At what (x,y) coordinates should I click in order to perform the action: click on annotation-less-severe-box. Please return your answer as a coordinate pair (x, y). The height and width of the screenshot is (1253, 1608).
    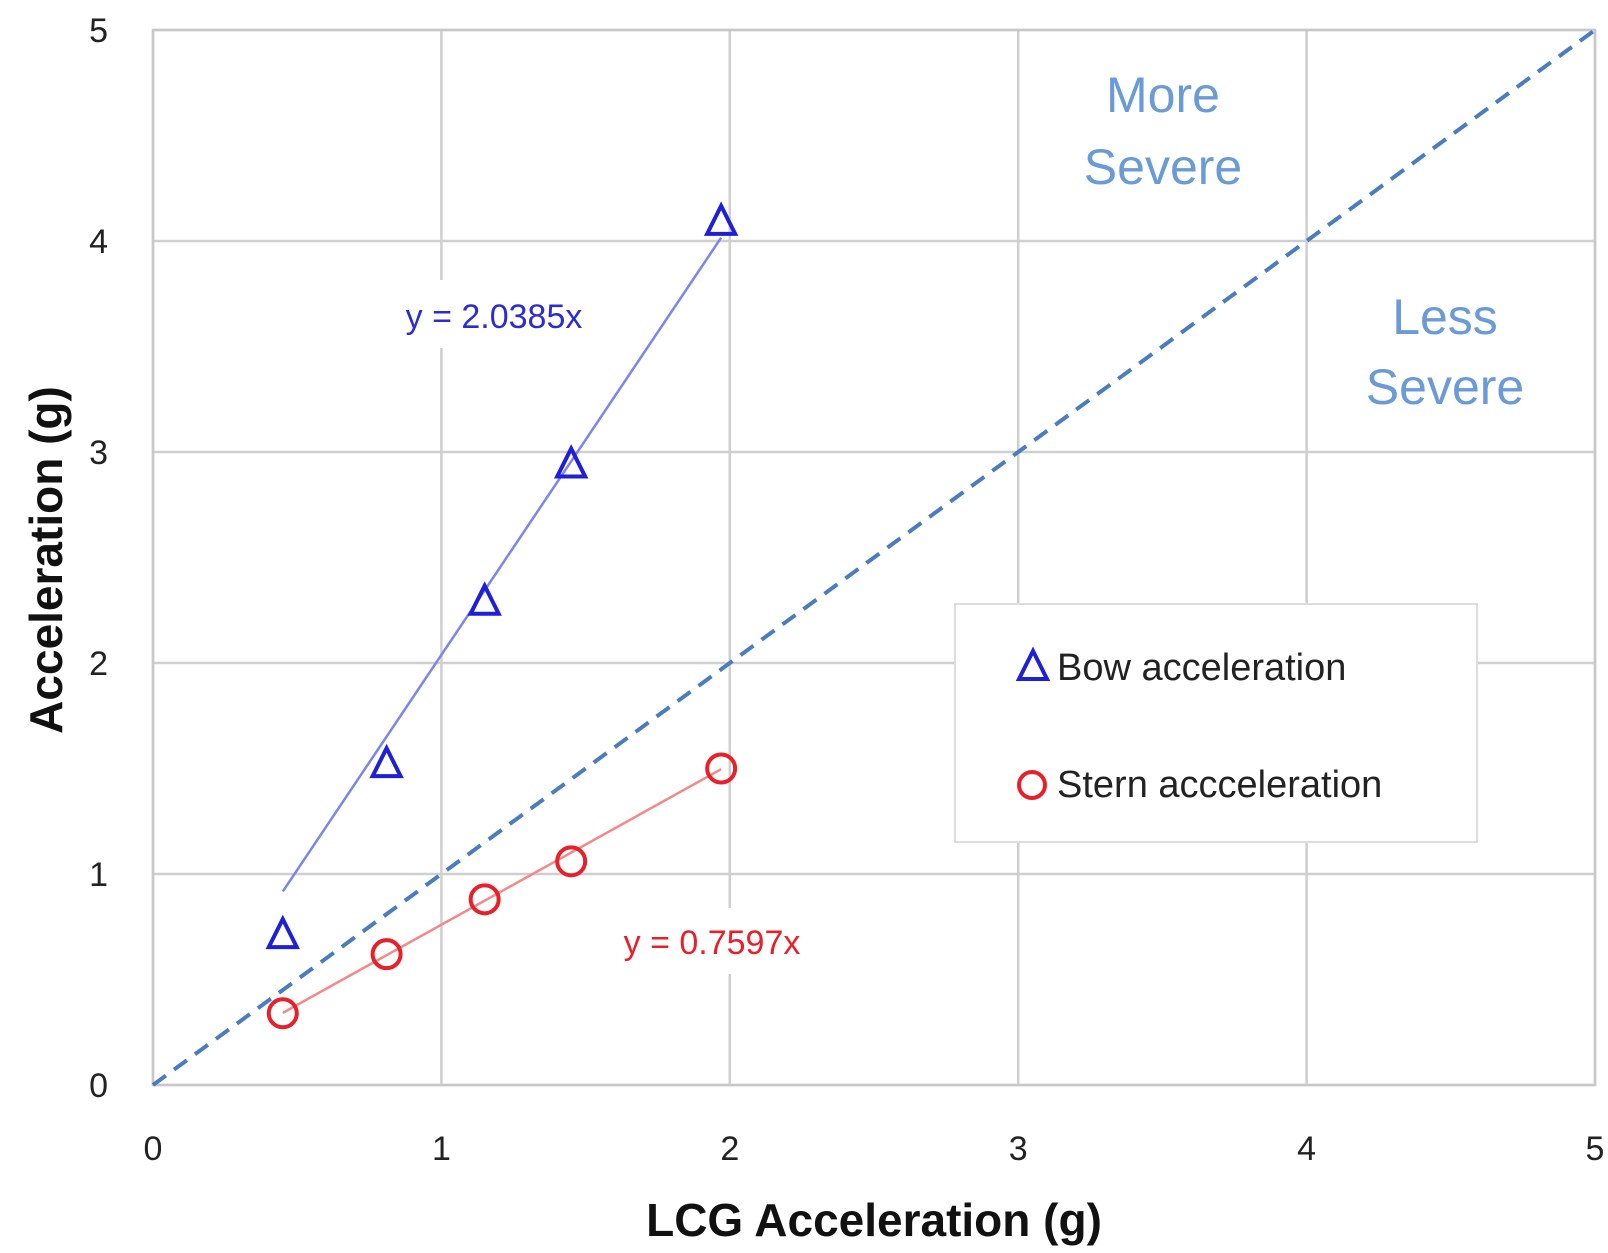
    Looking at the image, I should click on (1447, 350).